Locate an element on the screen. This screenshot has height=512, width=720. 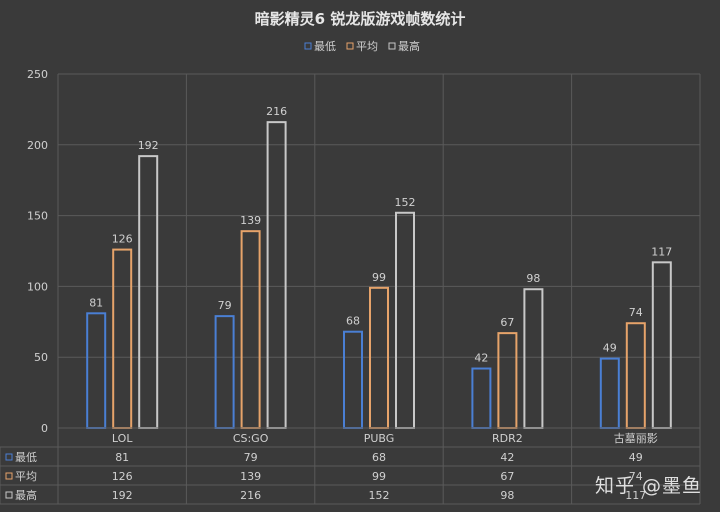
table-series-label: 最低 is located at coordinates (26, 457).